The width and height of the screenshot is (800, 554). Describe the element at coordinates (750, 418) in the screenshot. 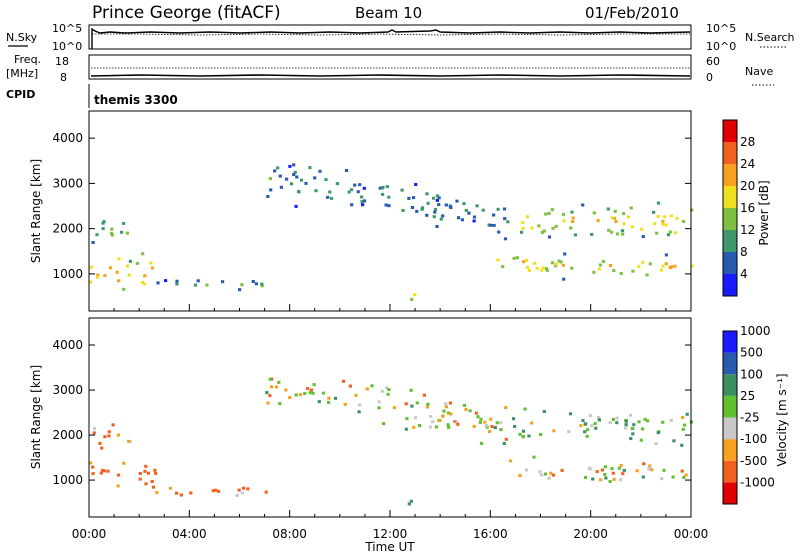

I see `velocity-colorbar-tick: -25` at that location.